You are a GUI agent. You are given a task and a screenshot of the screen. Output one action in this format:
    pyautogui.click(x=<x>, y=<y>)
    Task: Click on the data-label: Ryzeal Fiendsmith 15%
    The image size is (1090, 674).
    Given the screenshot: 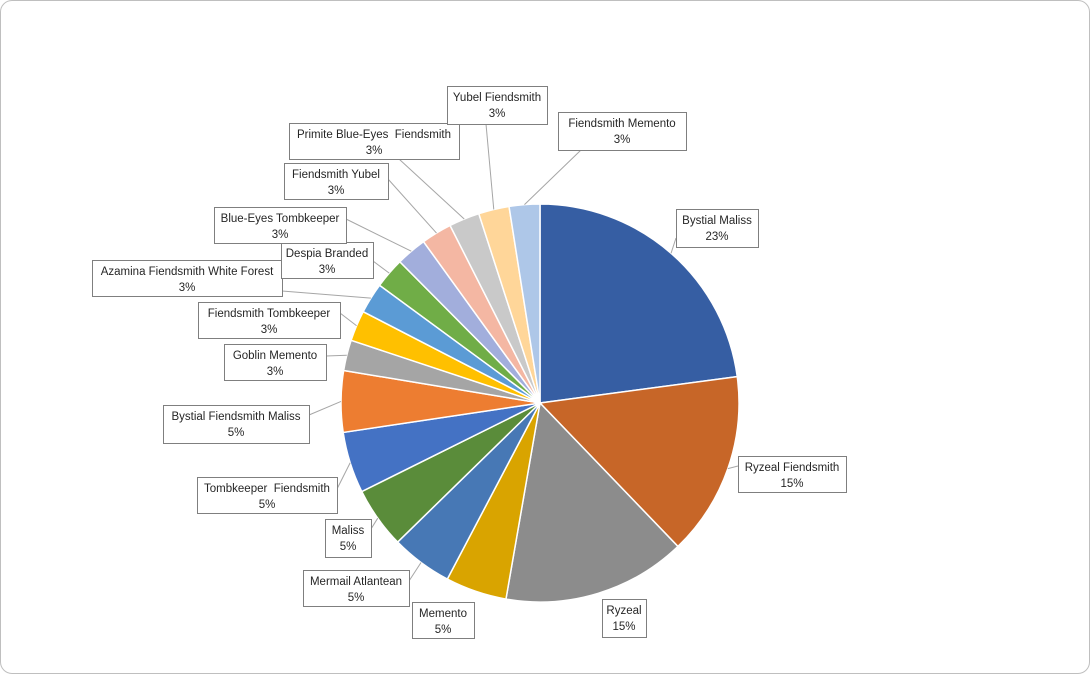 What is the action you would take?
    pyautogui.click(x=792, y=474)
    